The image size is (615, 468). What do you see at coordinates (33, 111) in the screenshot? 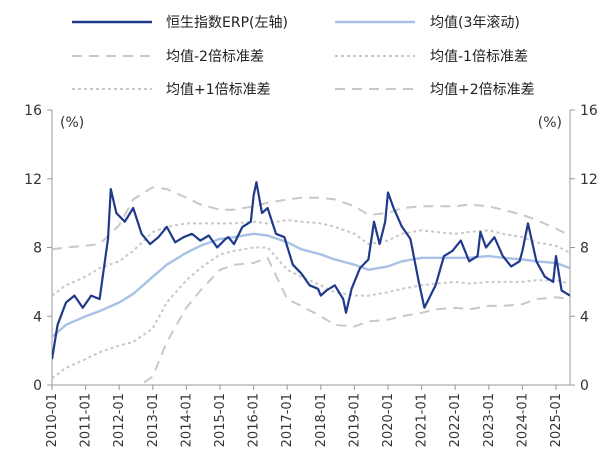
I see `y-tick-label-left: 16` at bounding box center [33, 111].